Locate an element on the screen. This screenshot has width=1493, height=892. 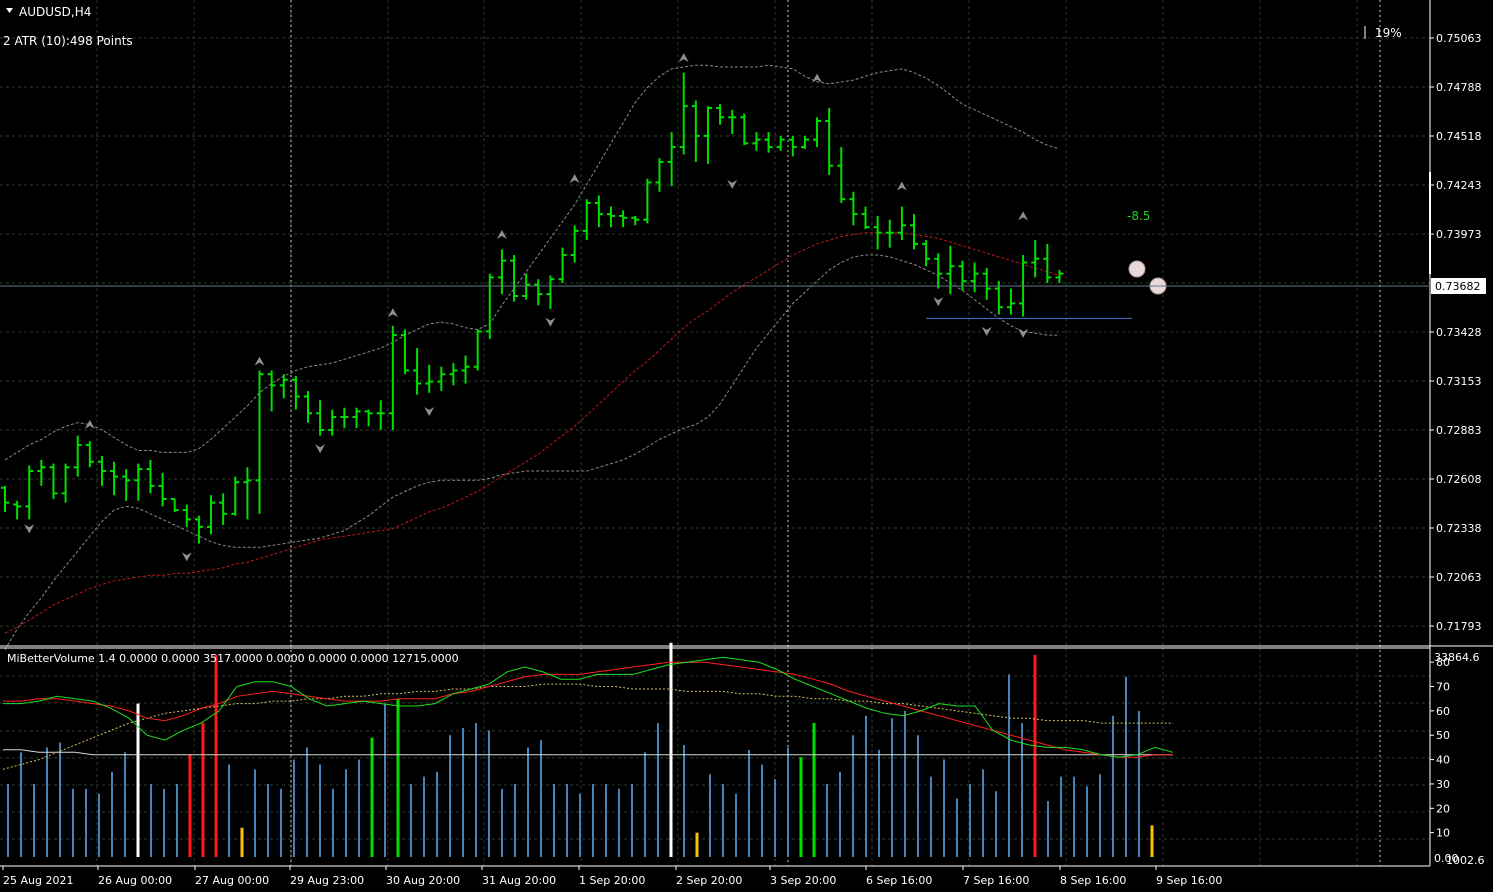
indicator-tick-label: 80 is located at coordinates (1443, 662).